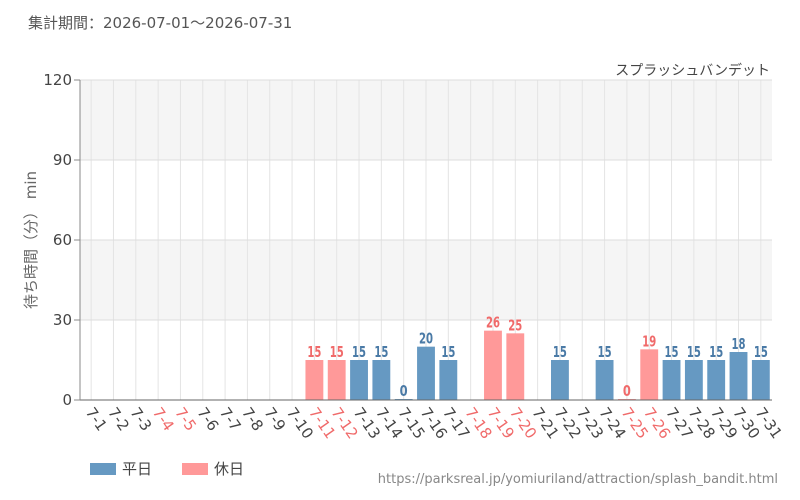 This screenshot has height=500, width=800. Describe the element at coordinates (141, 419) in the screenshot. I see `x-tick-label: 7-3` at that location.